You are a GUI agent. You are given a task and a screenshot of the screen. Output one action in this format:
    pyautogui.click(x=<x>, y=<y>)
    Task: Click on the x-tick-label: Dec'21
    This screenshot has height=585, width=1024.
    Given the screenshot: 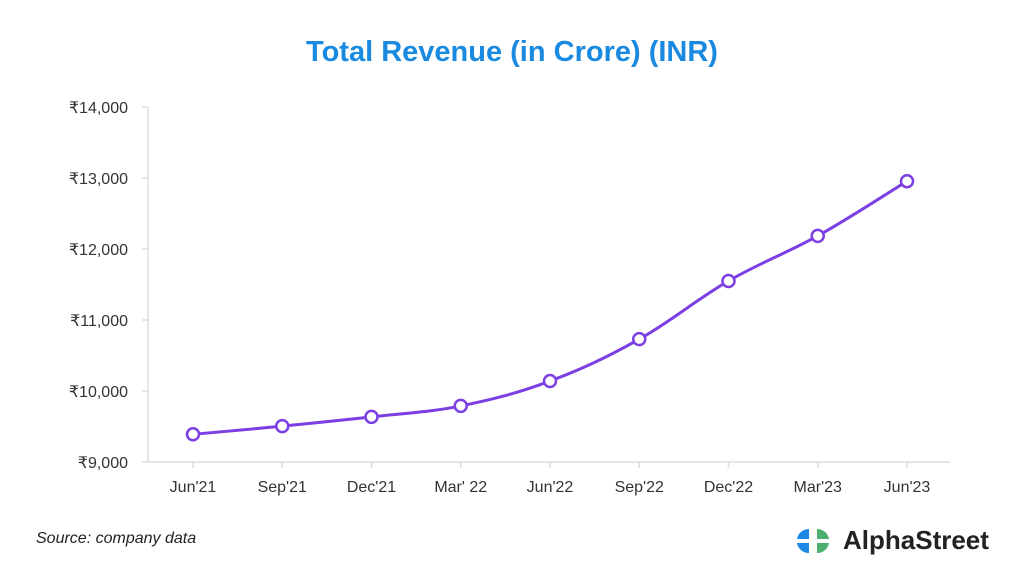 What is the action you would take?
    pyautogui.click(x=371, y=487)
    